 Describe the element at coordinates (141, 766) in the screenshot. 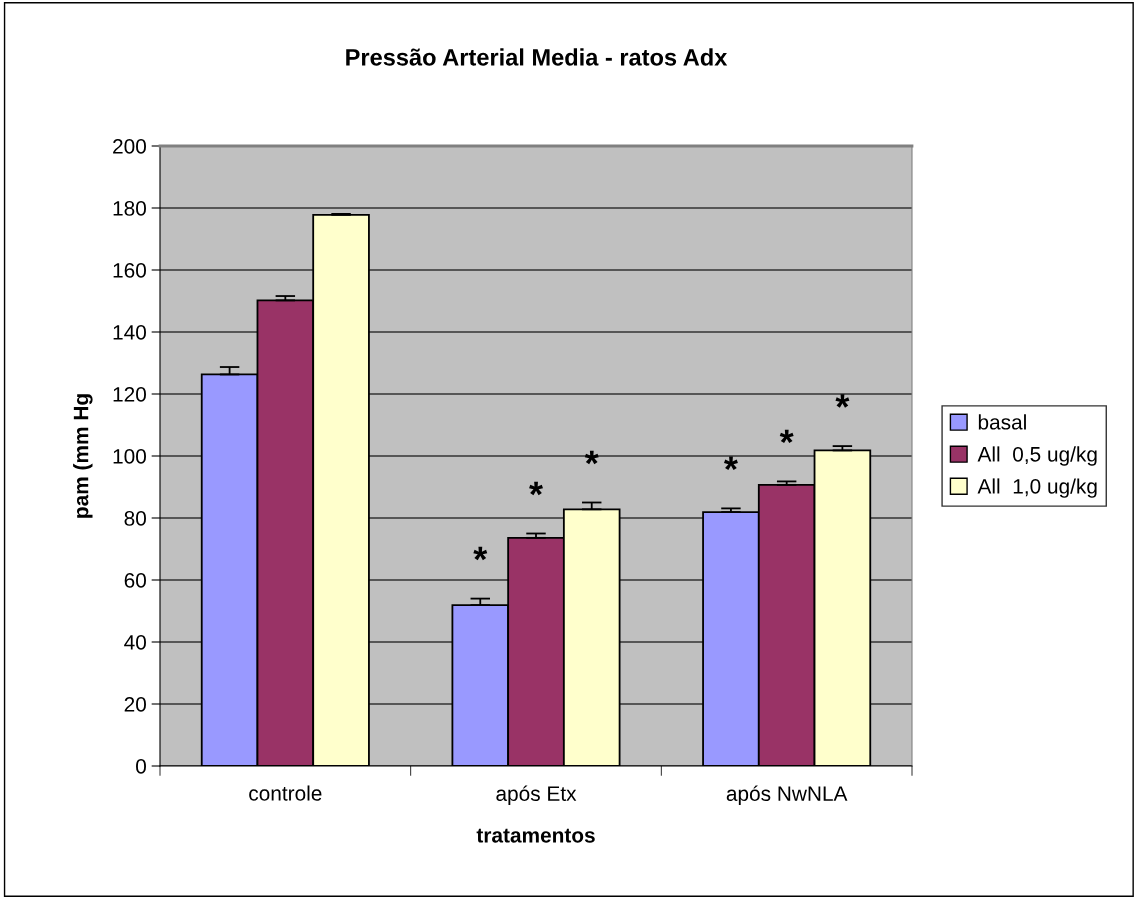

I see `y-tick-label: 0` at that location.